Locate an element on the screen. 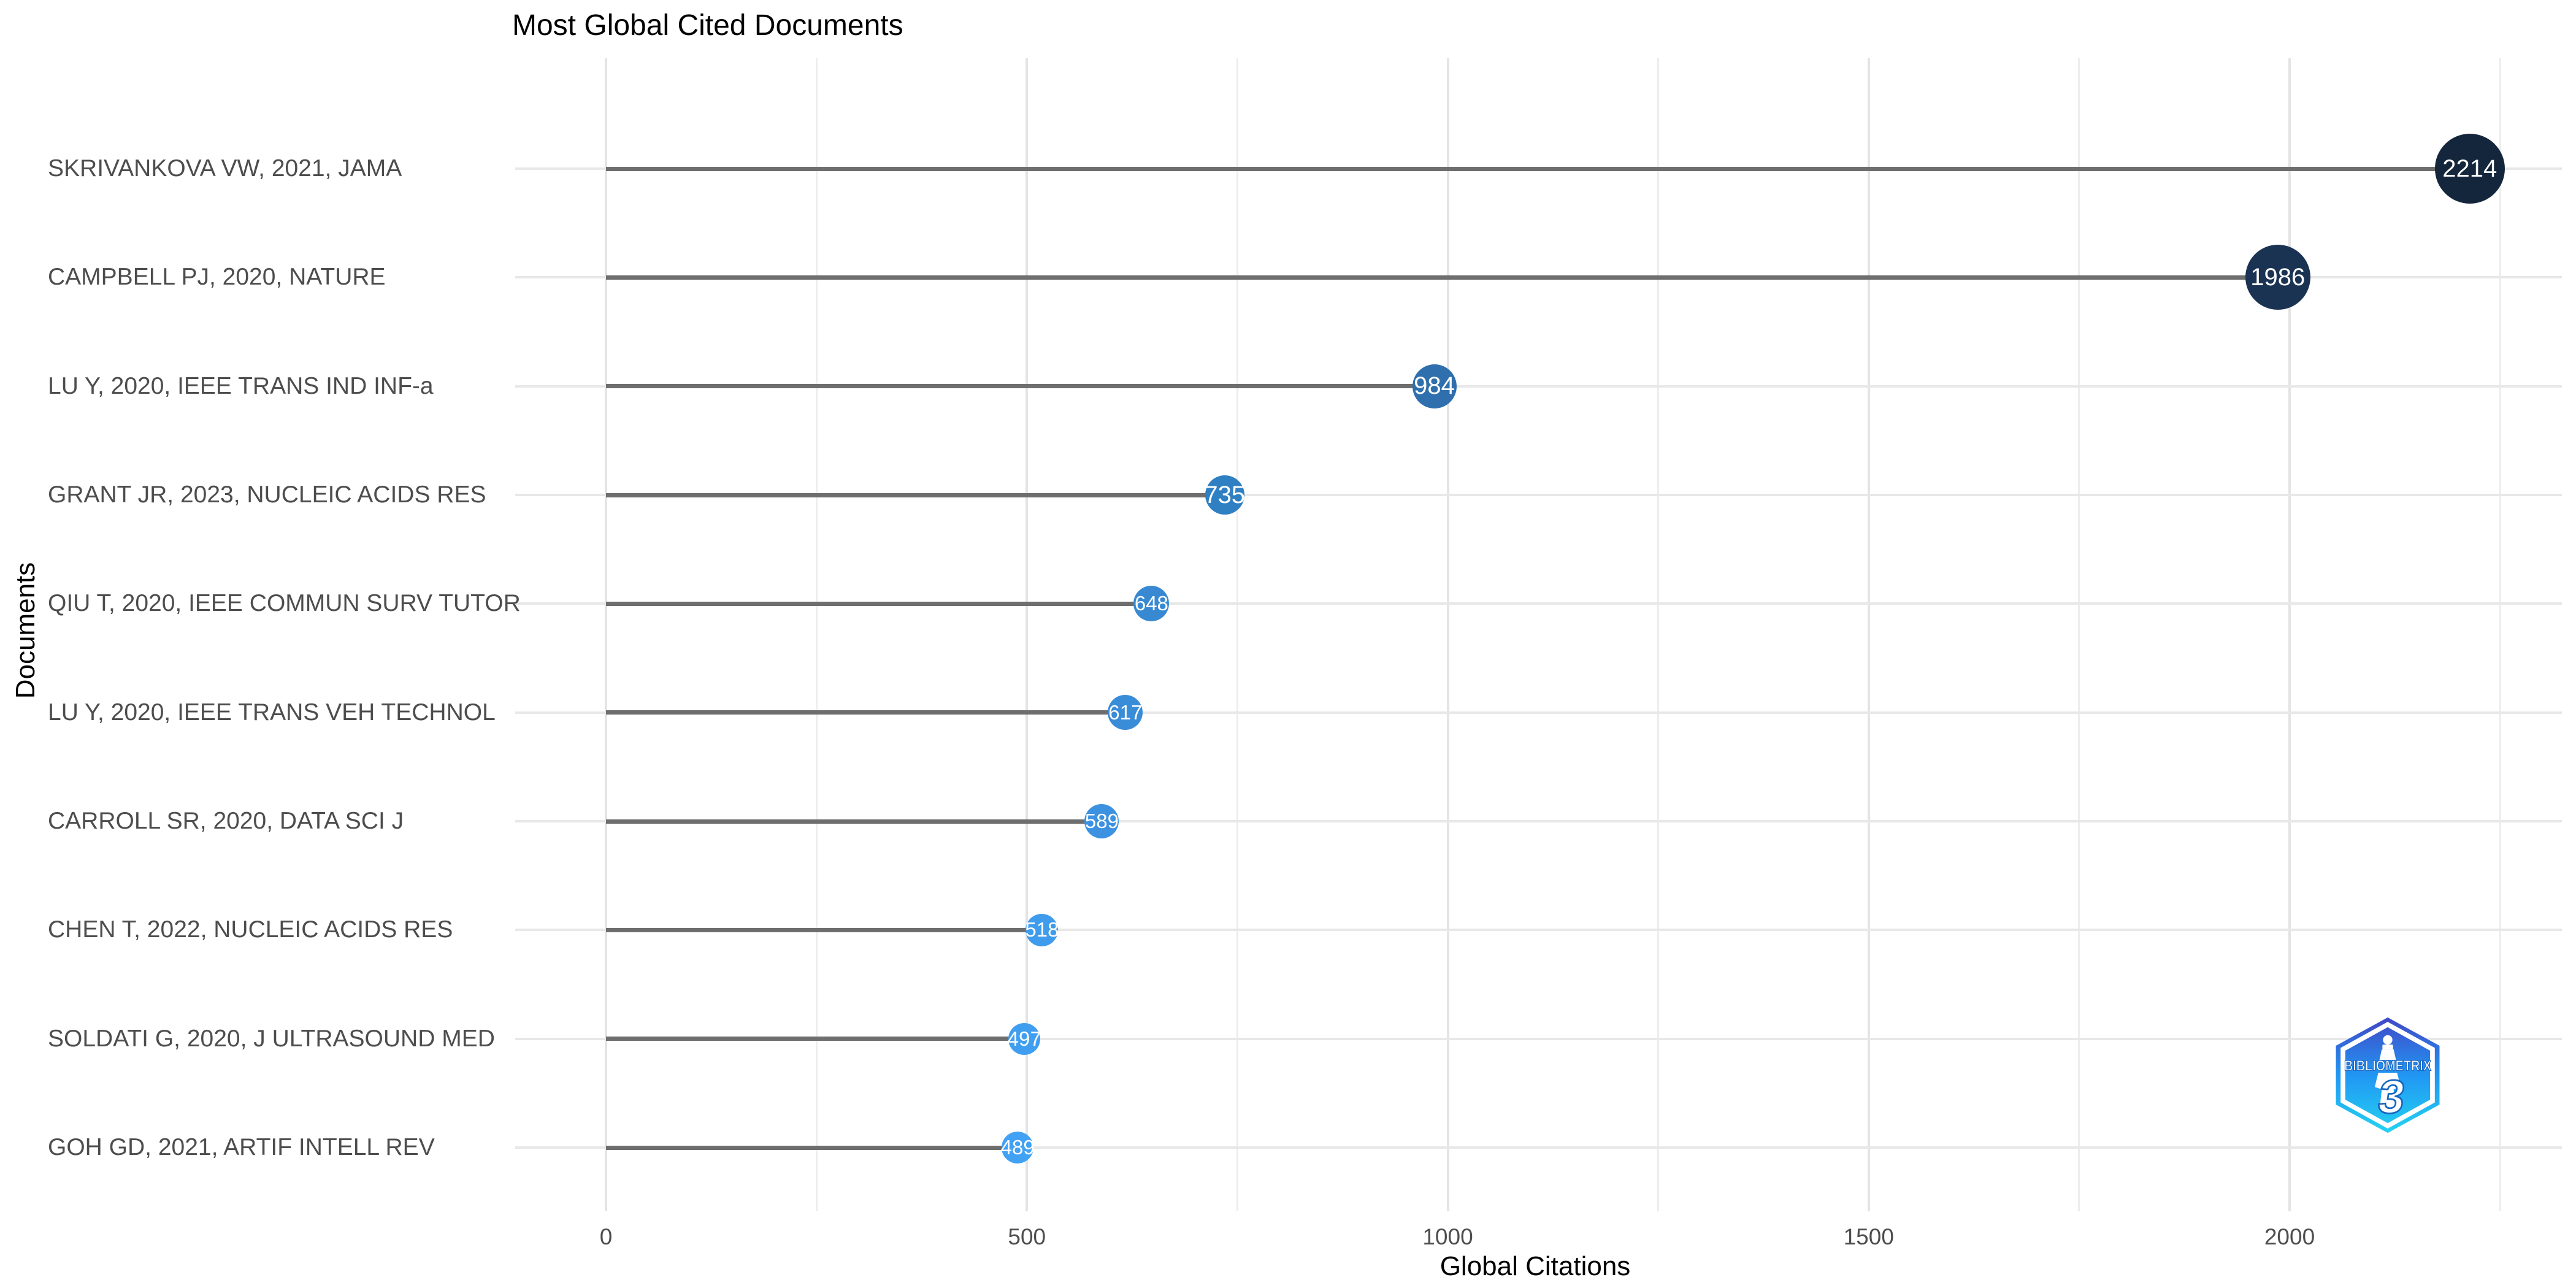 The width and height of the screenshot is (2576, 1288). citation-dot: 497 is located at coordinates (1024, 1038).